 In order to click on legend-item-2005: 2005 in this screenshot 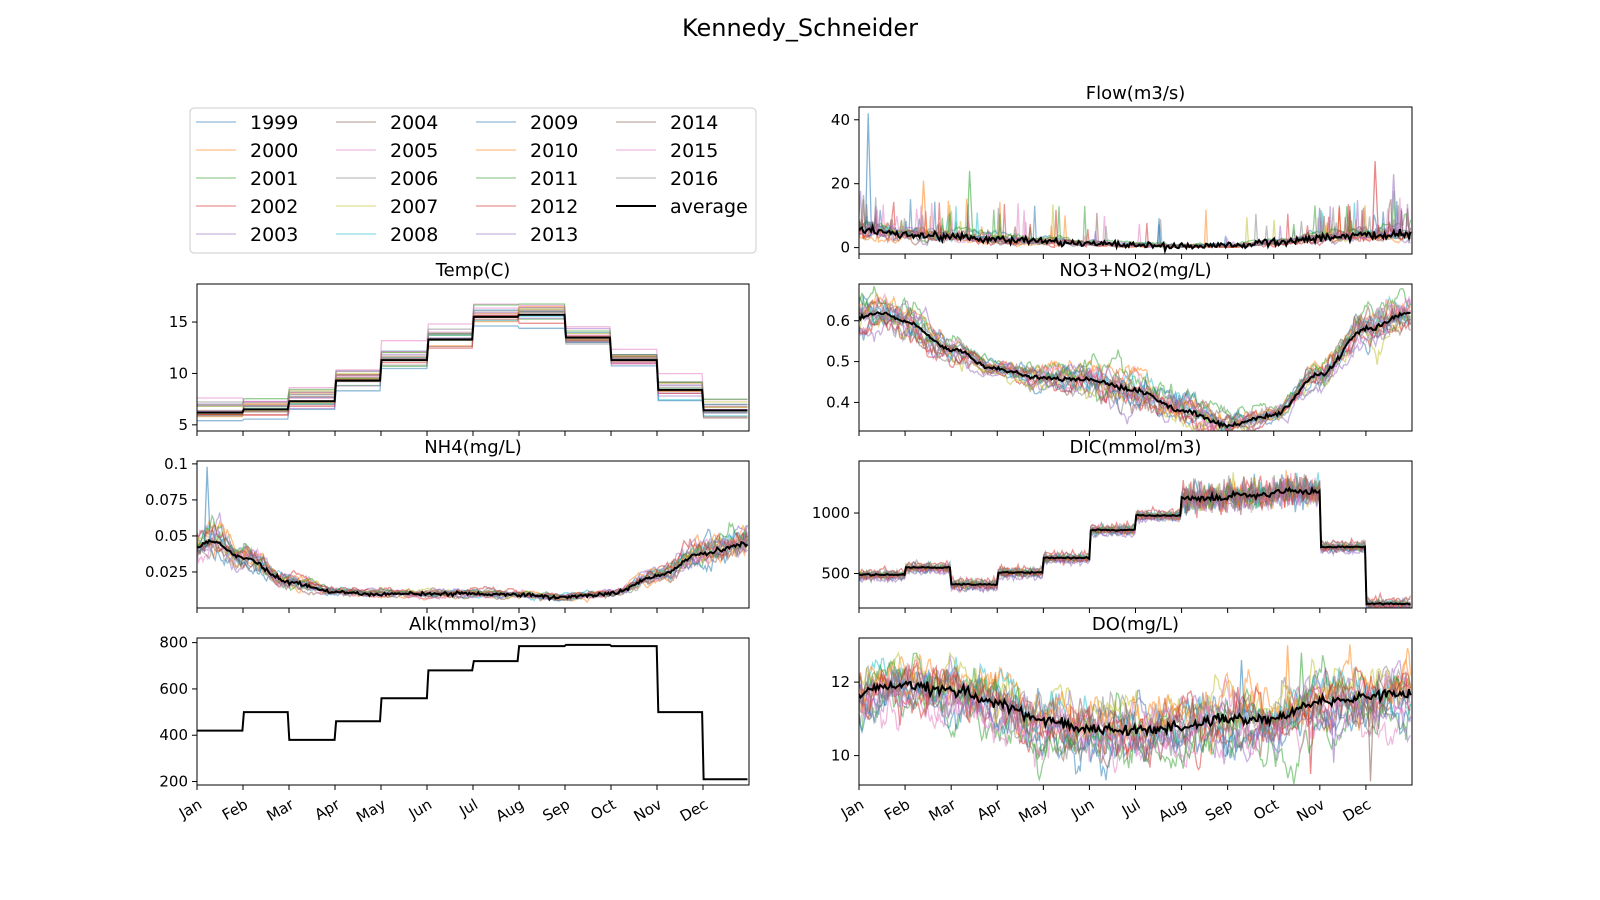, I will do `click(387, 151)`.